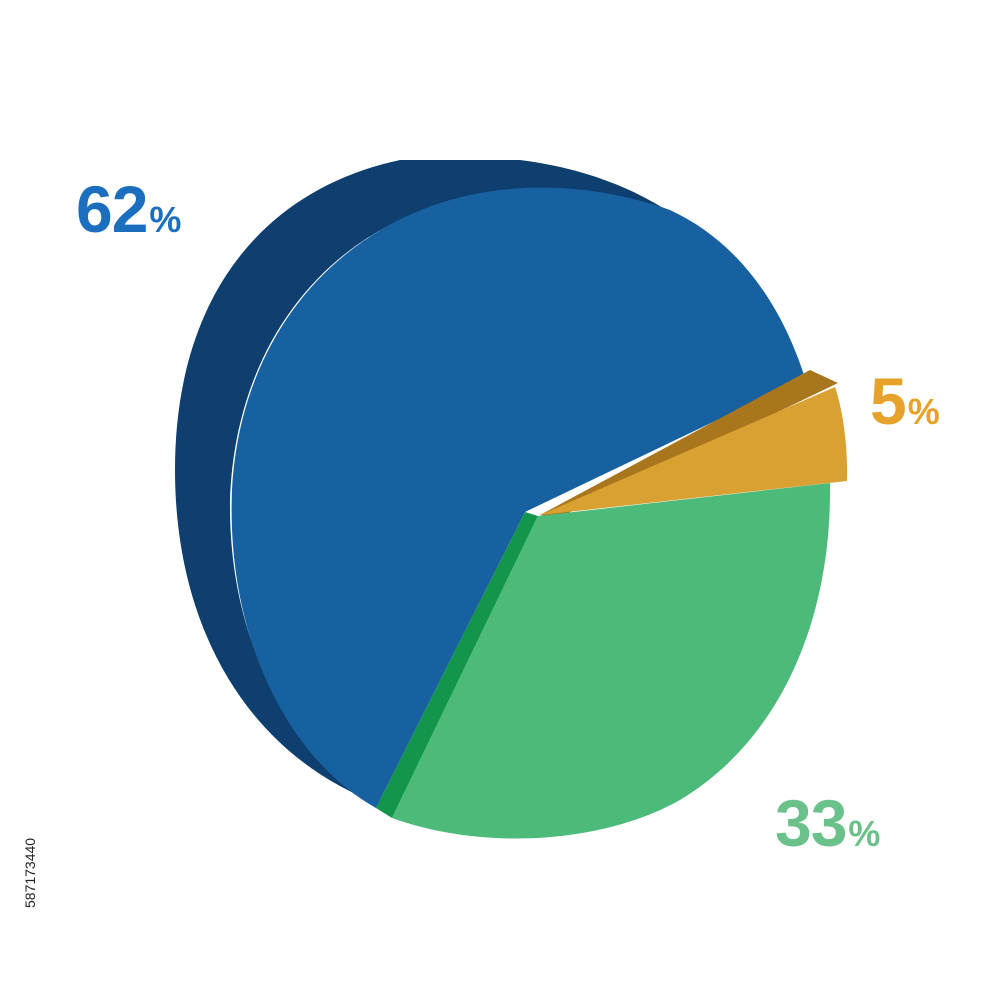 The image size is (1000, 1000). I want to click on data-label-33-unit: %, so click(864, 833).